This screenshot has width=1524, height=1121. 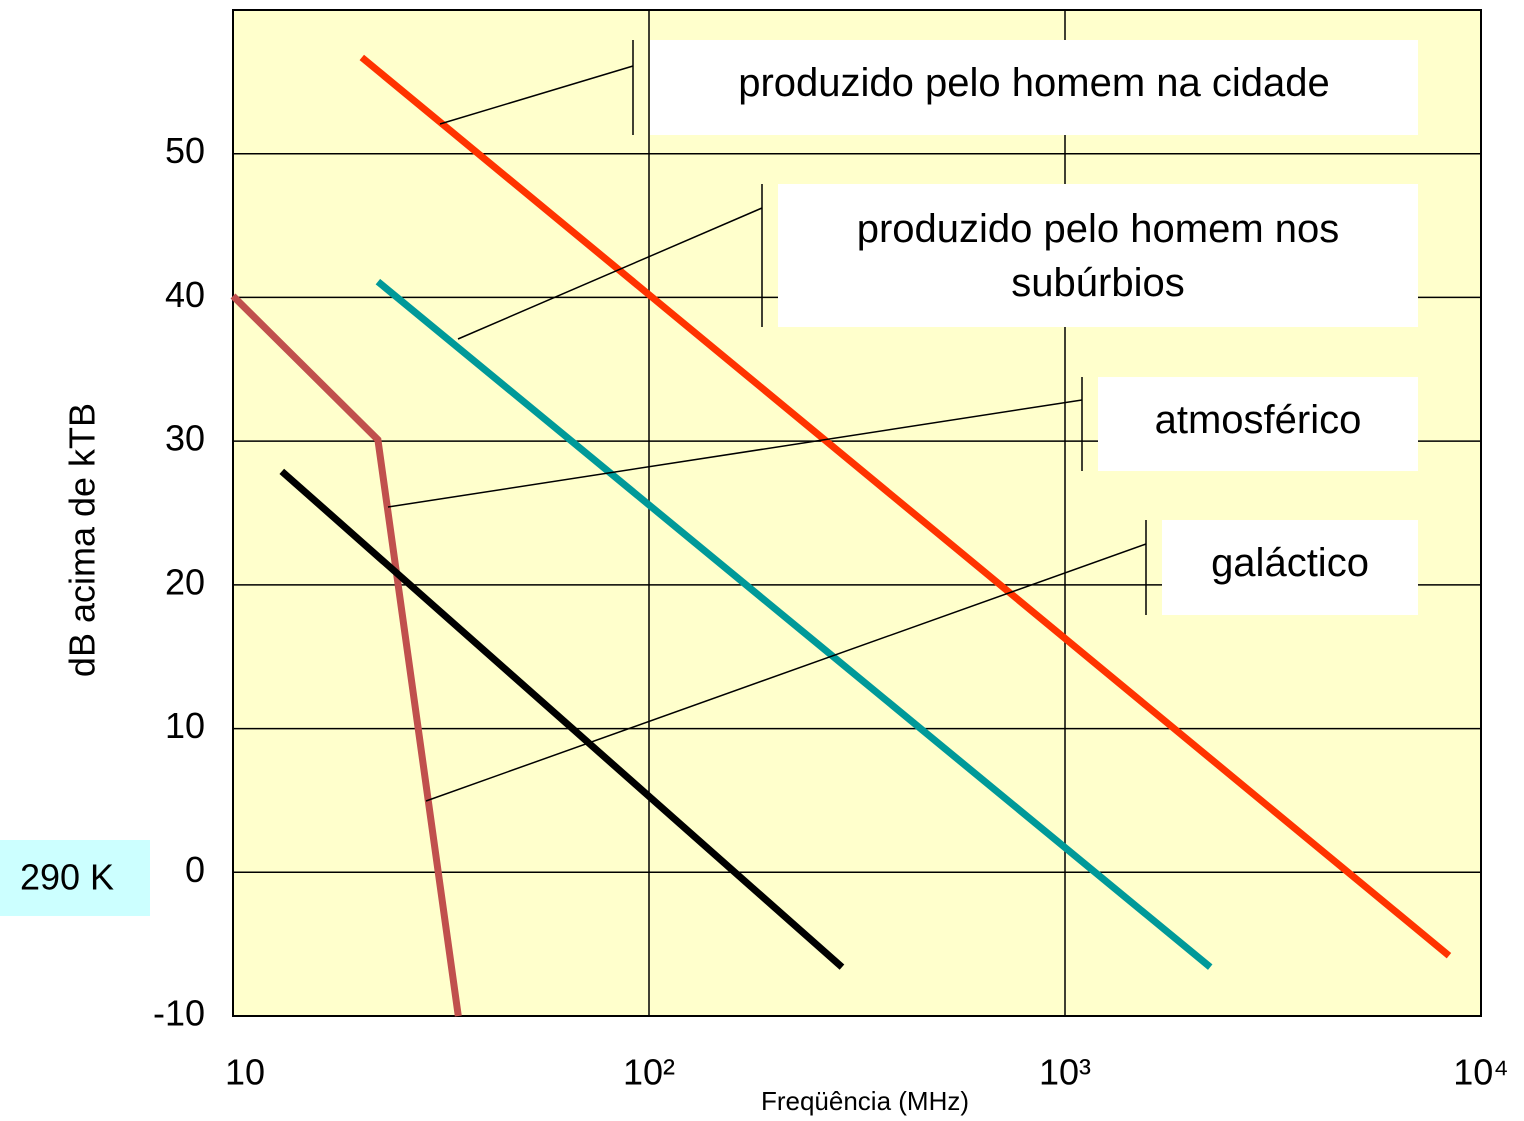 I want to click on y-tick-label: 0, so click(x=195, y=869).